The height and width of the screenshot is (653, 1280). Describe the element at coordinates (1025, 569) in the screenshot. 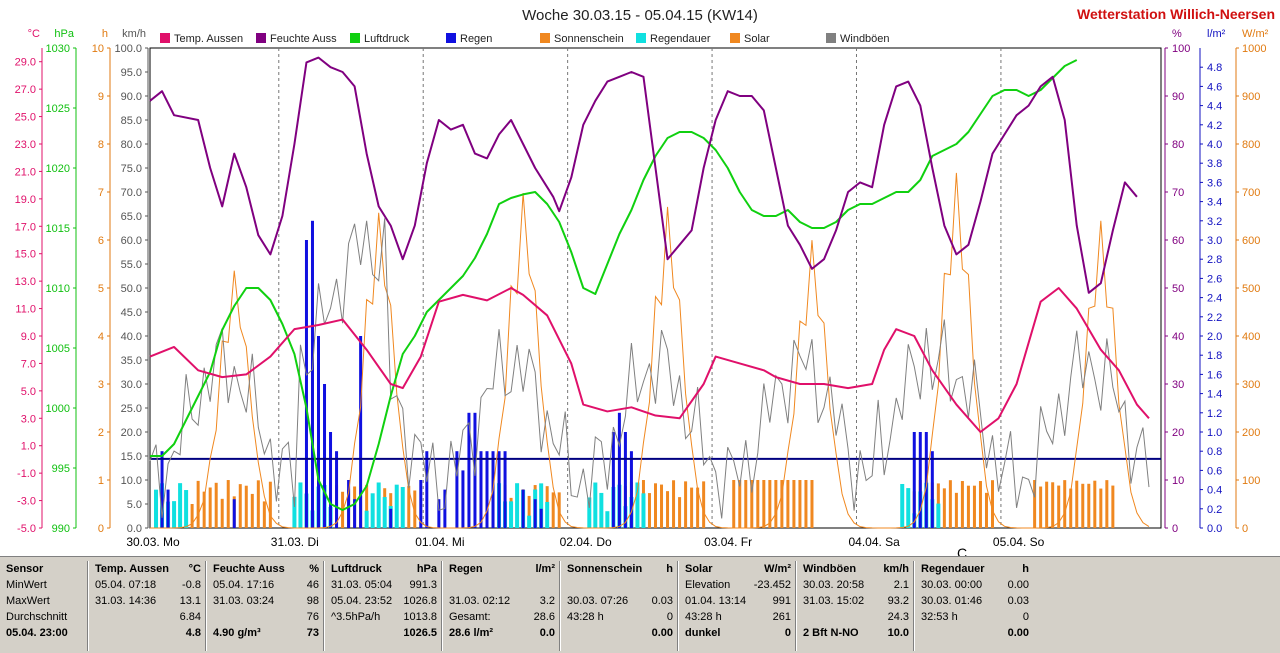

I see `stats-value: h` at that location.